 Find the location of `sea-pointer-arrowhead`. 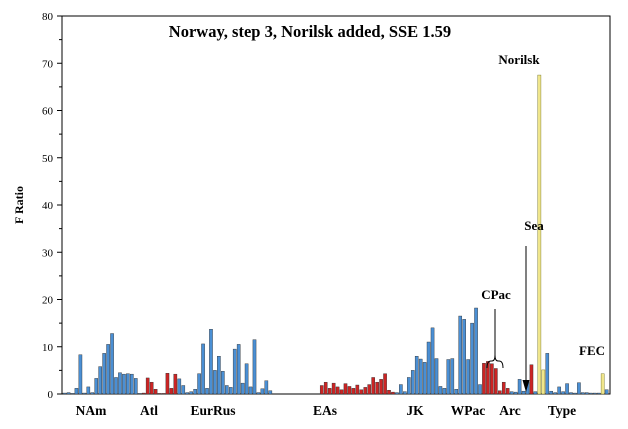

sea-pointer-arrowhead is located at coordinates (526, 386).